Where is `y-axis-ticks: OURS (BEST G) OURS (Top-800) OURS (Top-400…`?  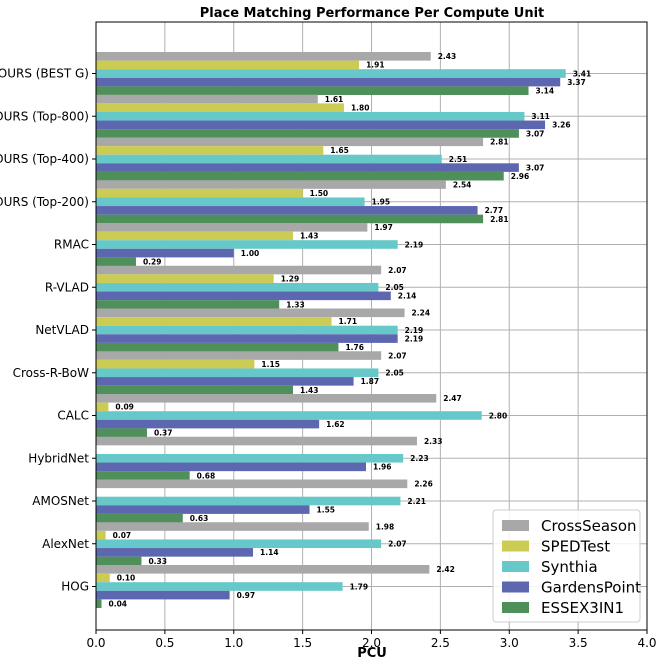 y-axis-ticks: OURS (BEST G) OURS (Top-800) OURS (Top-400… is located at coordinates (48, 330).